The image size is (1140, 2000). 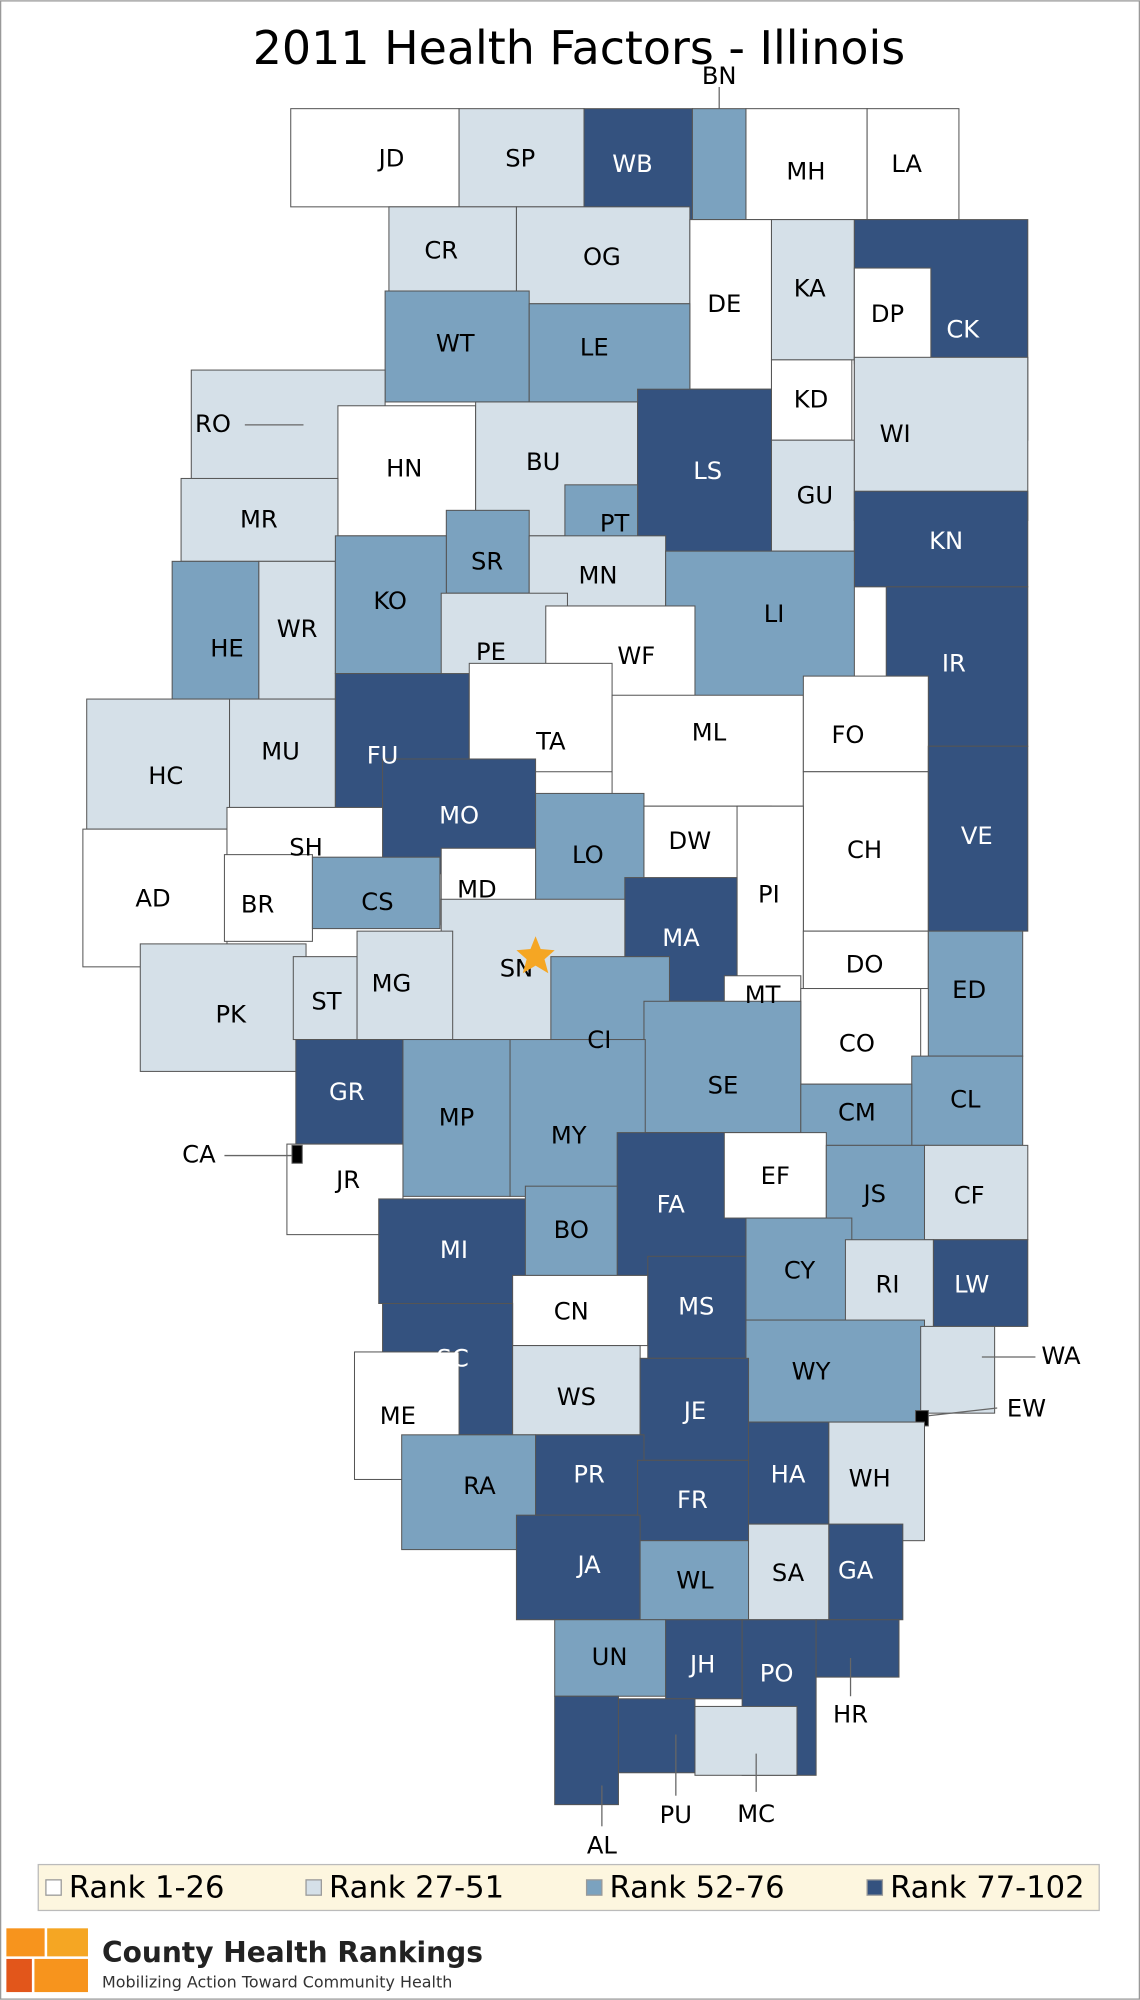 I want to click on county-label: HE, so click(x=227, y=648).